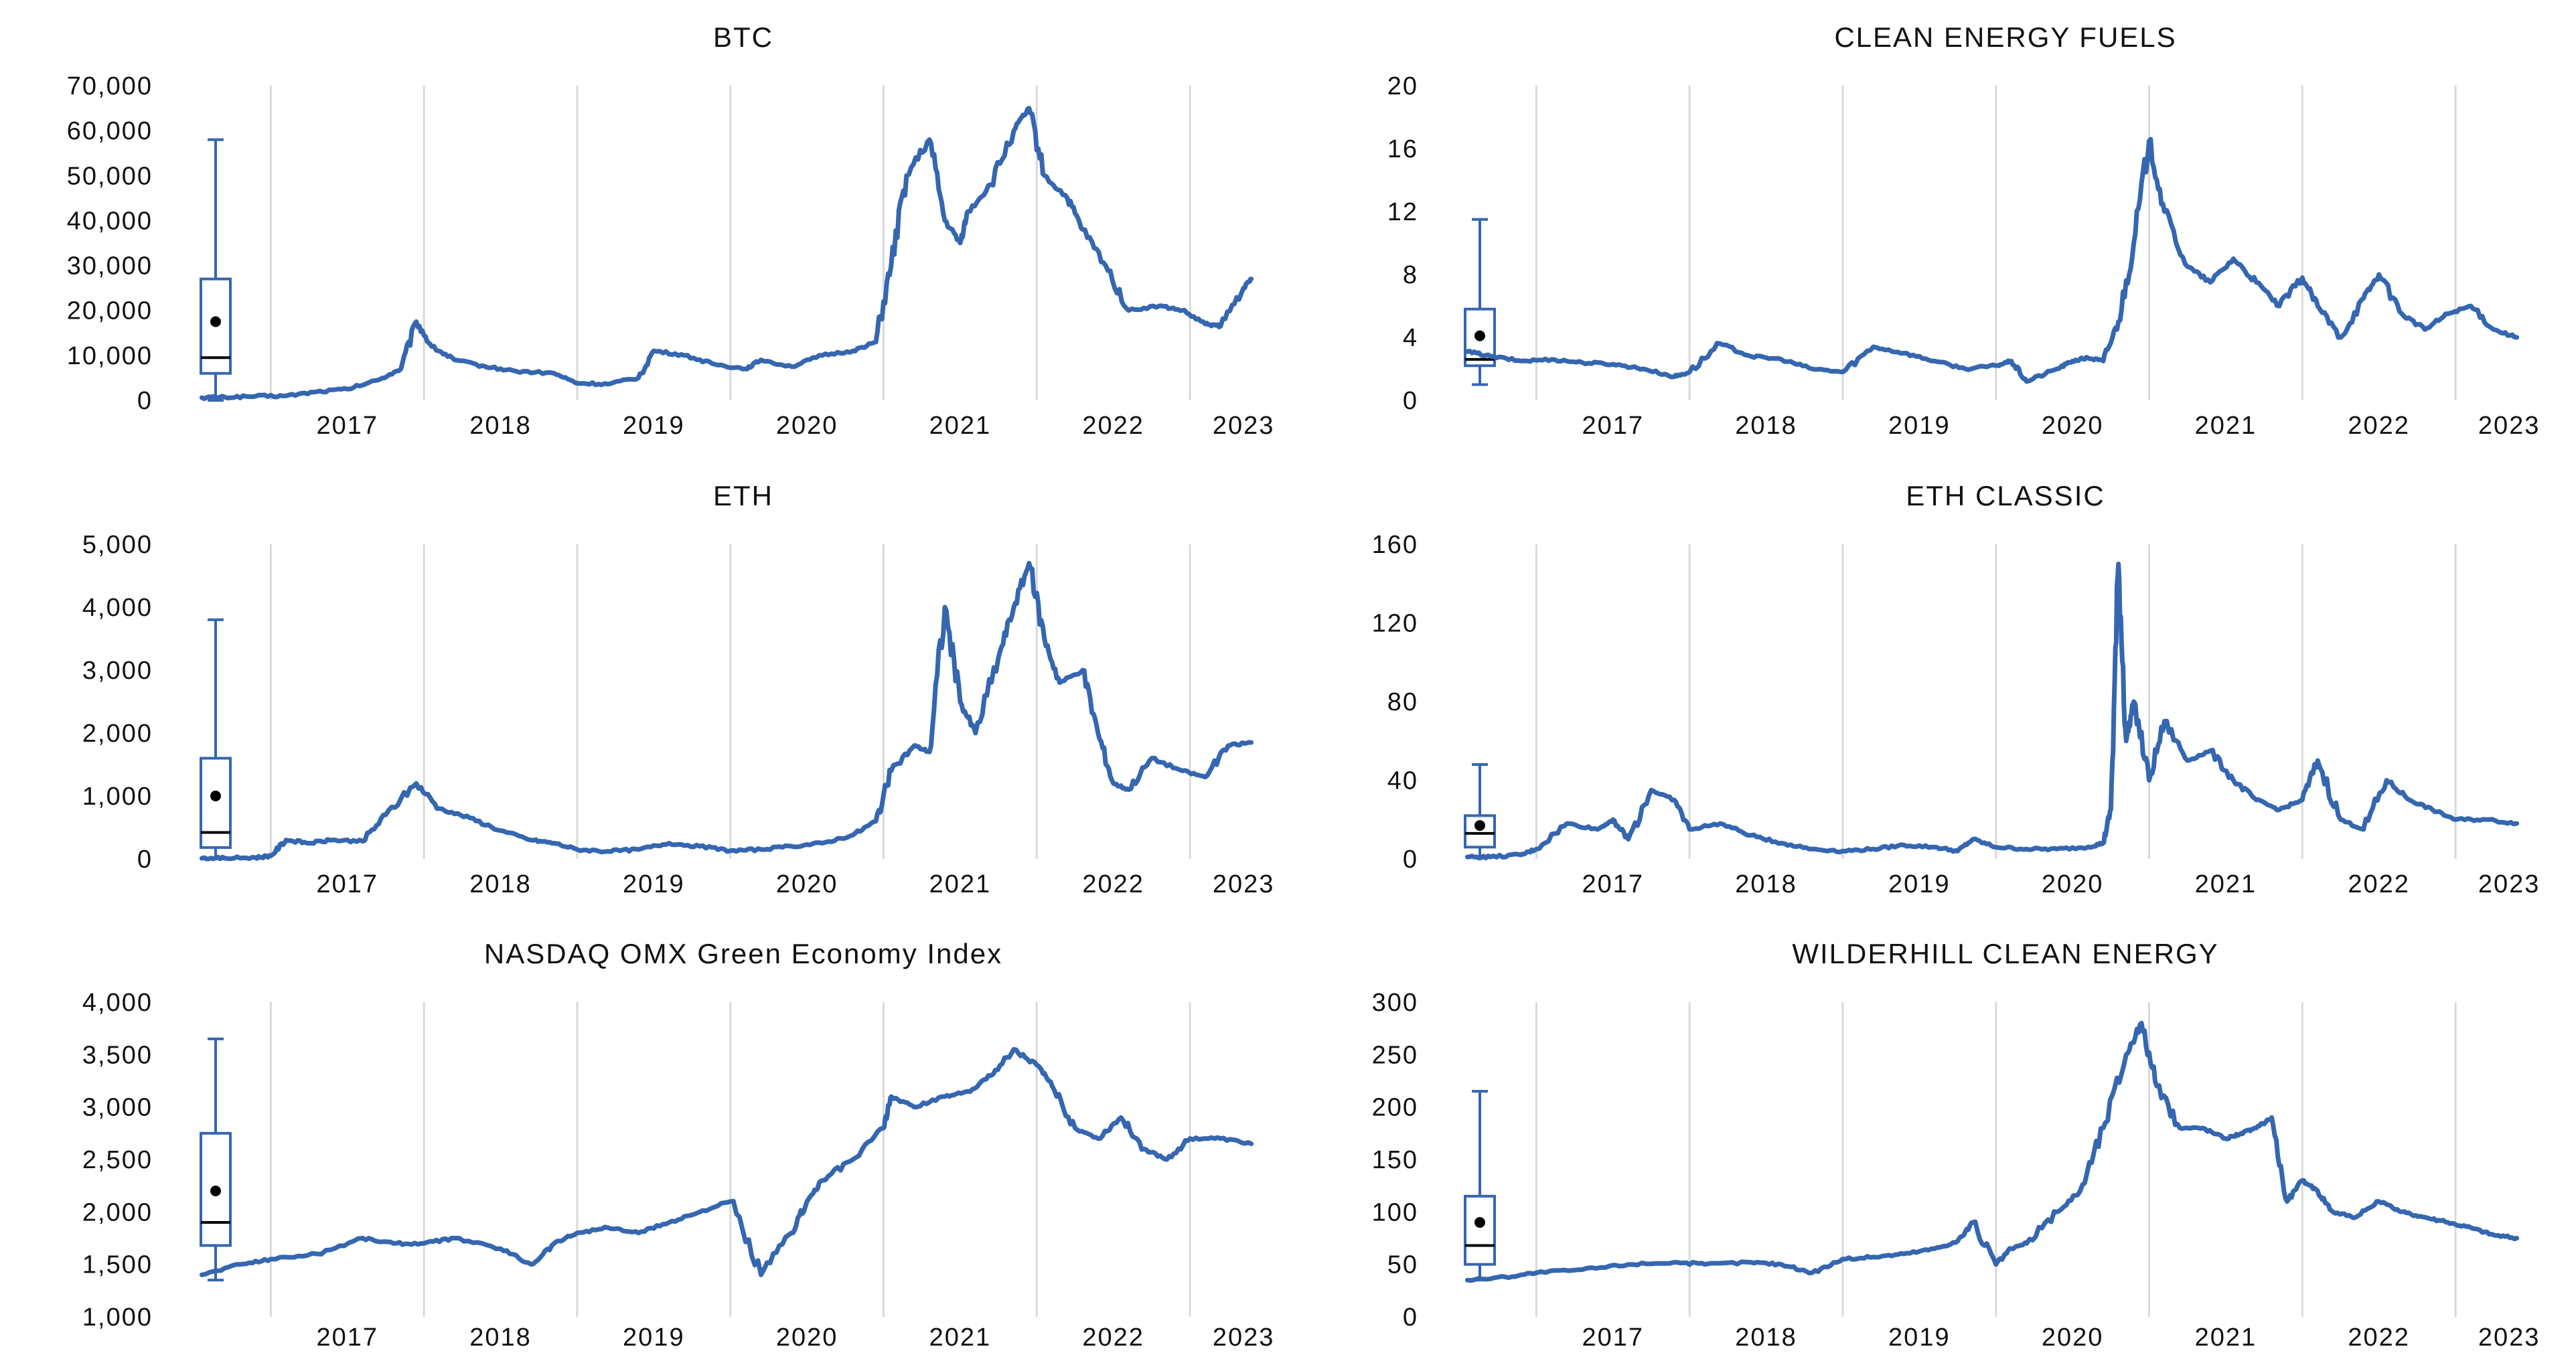 The height and width of the screenshot is (1363, 2576). I want to click on y-tick-label: 40,000, so click(110, 221).